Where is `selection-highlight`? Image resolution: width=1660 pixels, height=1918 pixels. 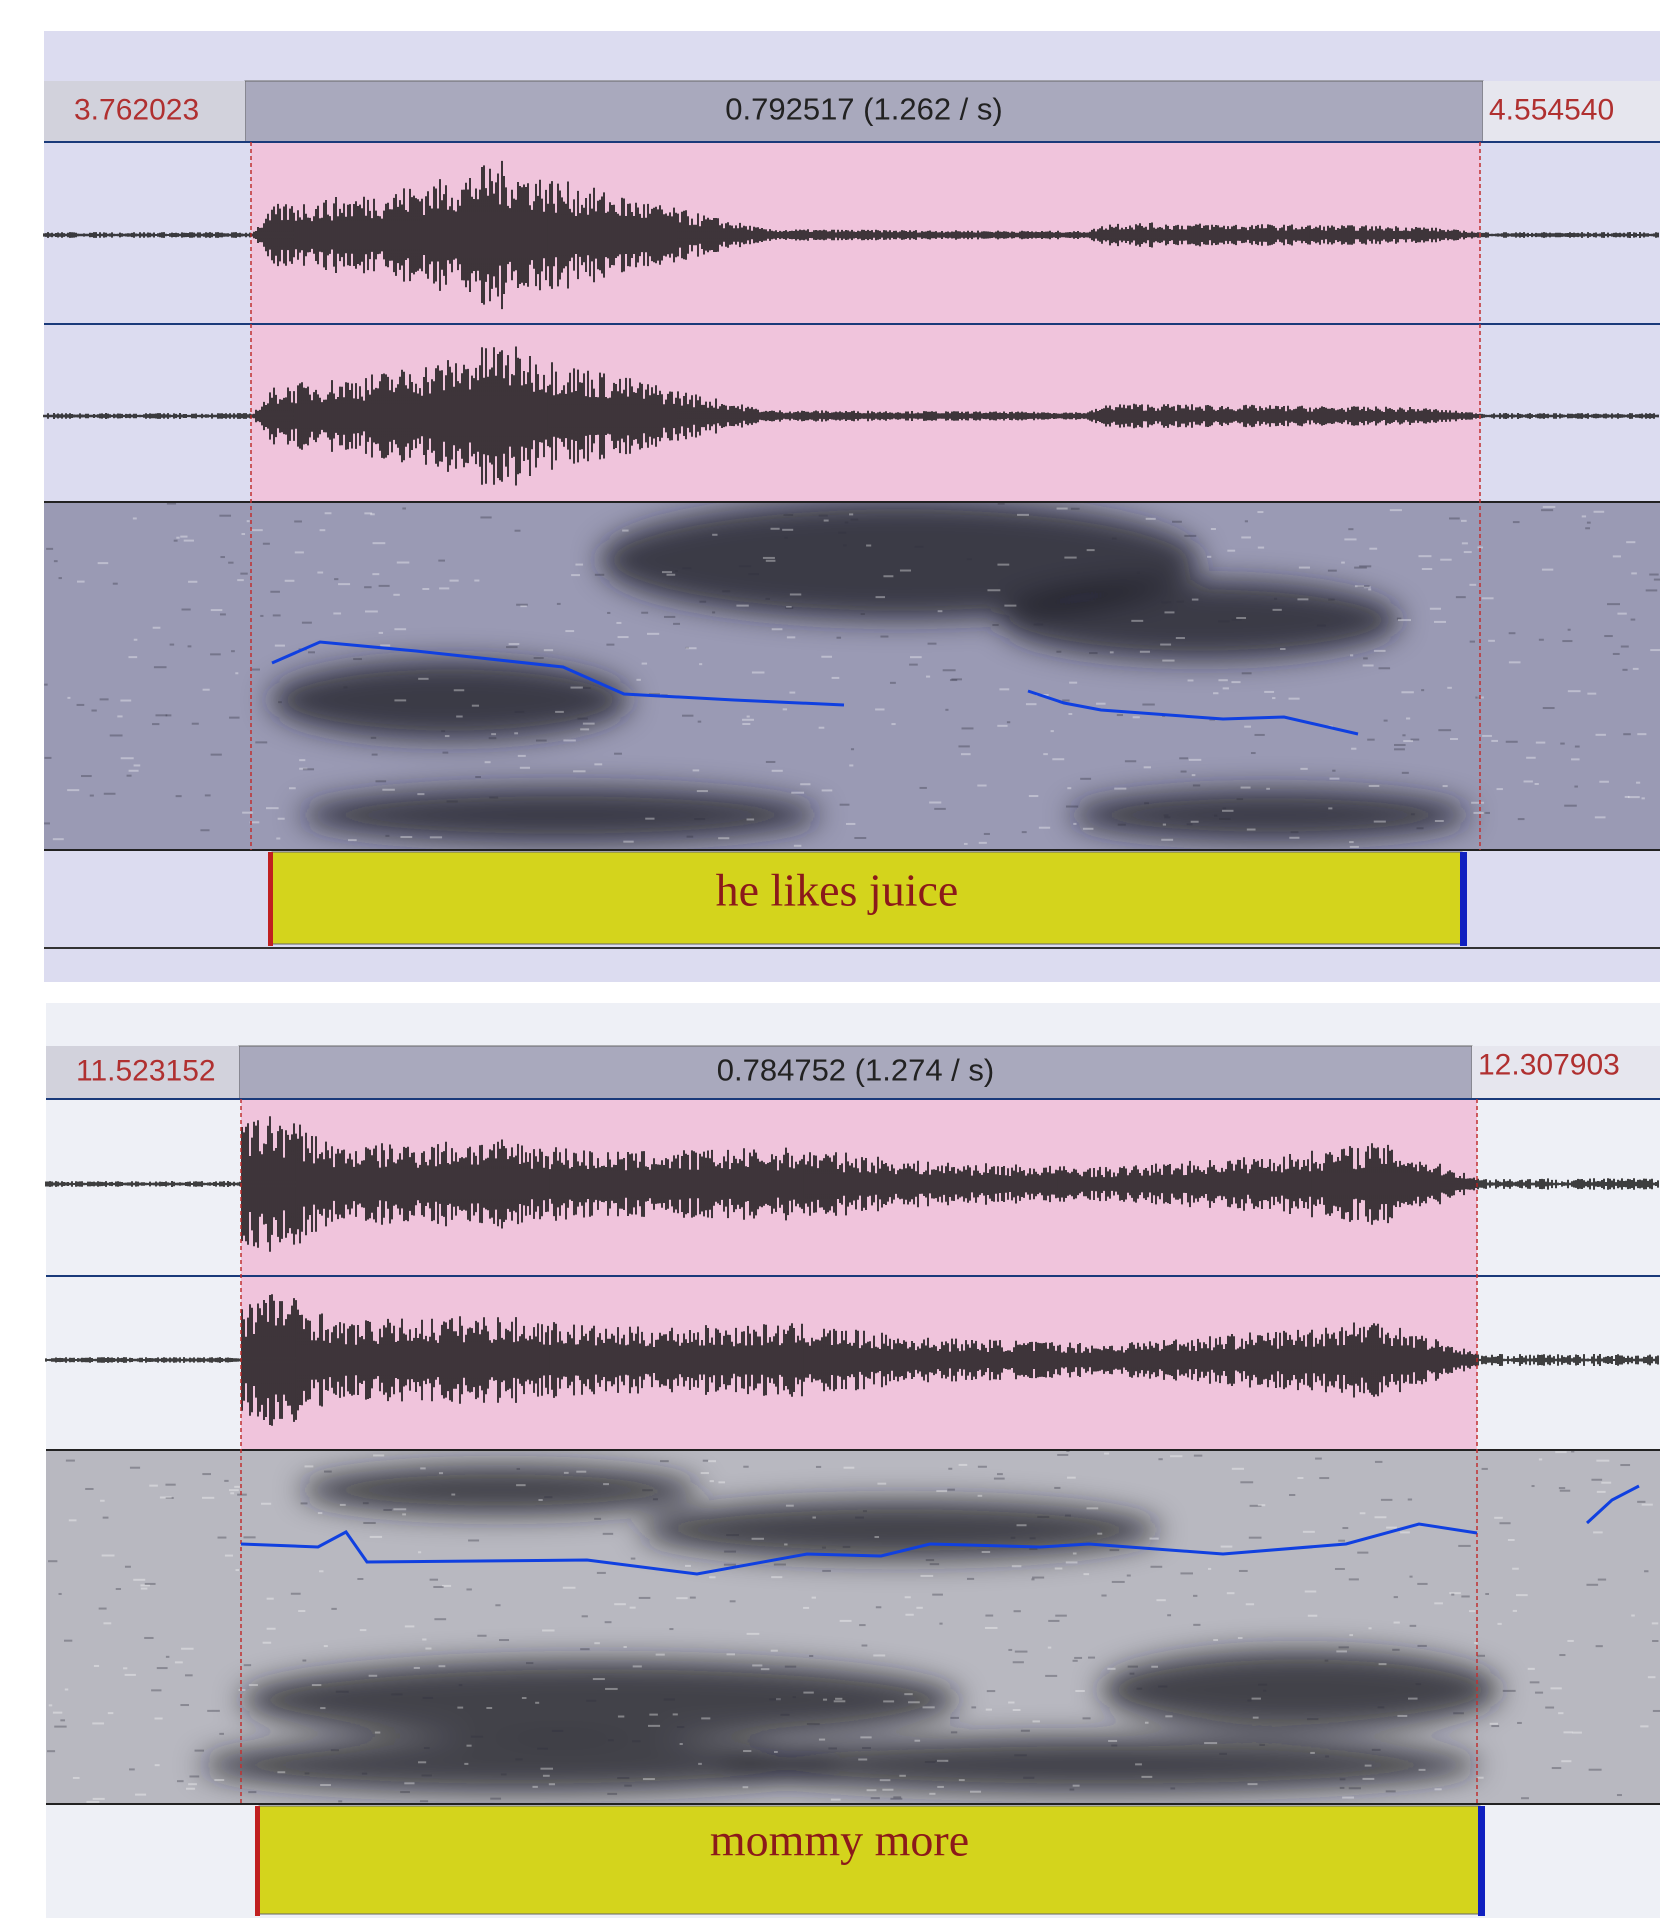
selection-highlight is located at coordinates (859, 1274).